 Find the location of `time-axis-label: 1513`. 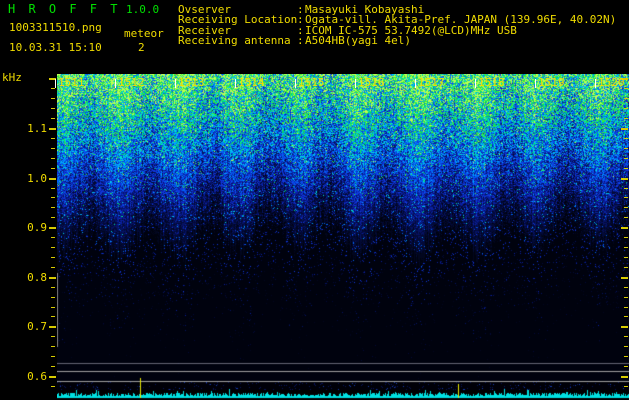

time-axis-label: 1513 is located at coordinates (191, 82).